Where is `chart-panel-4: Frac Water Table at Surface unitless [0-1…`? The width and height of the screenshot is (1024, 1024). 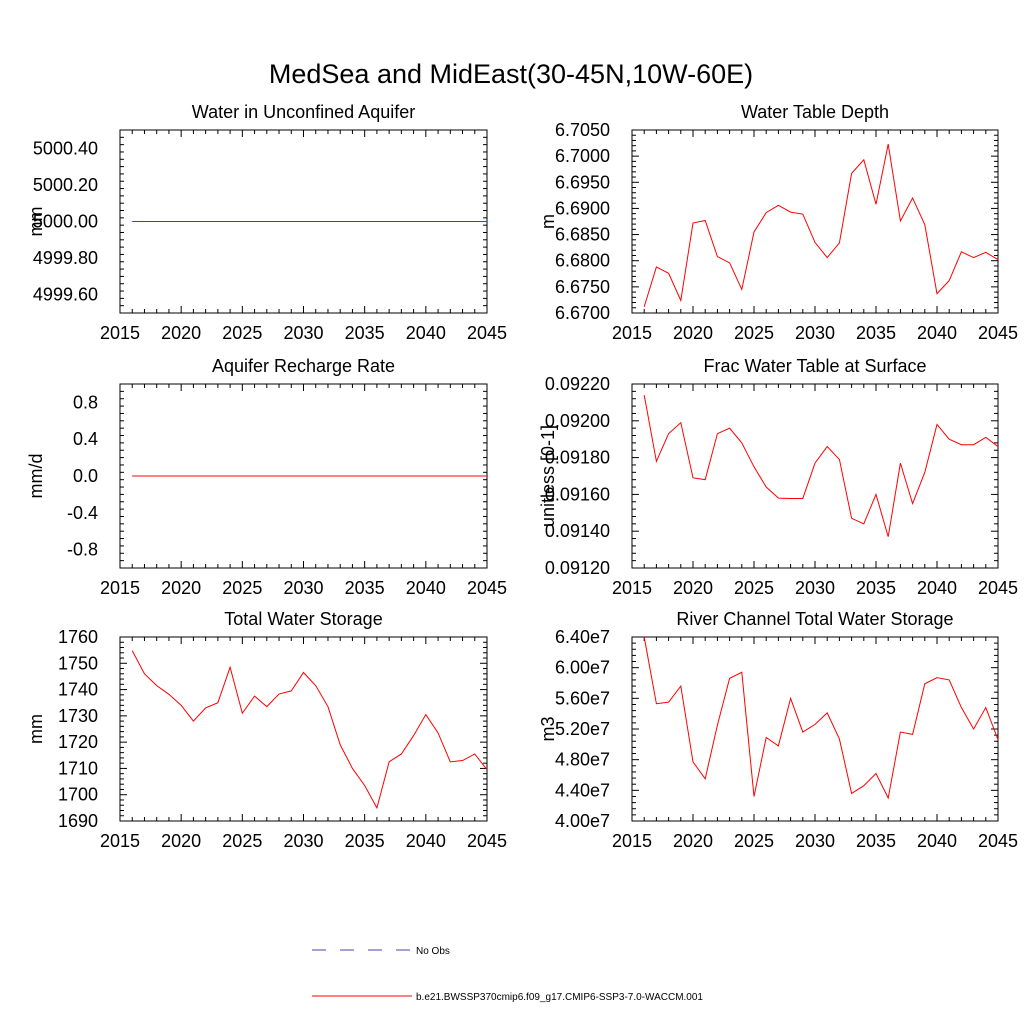 chart-panel-4: Frac Water Table at Surface unitless [0-1… is located at coordinates (778, 477).